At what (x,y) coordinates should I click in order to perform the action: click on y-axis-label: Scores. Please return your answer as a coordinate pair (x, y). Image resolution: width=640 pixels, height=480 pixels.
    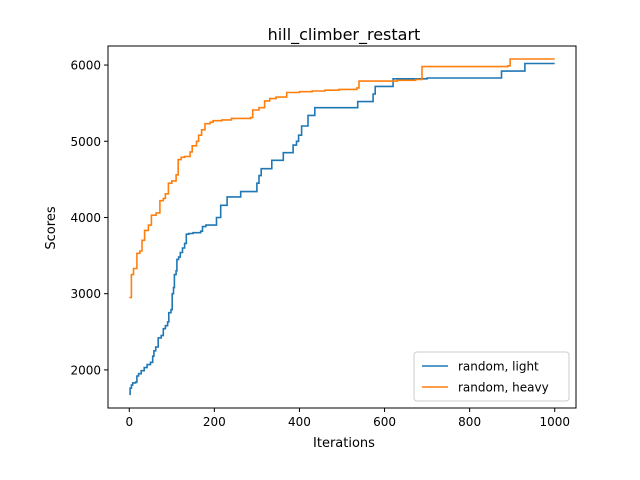
    Looking at the image, I should click on (51, 227).